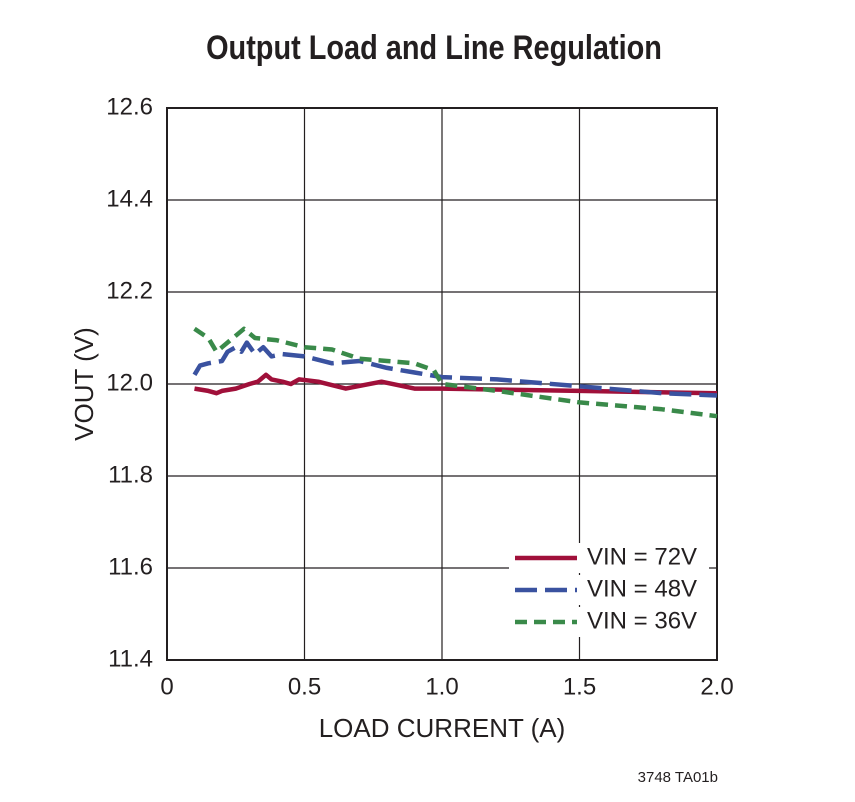  What do you see at coordinates (441, 686) in the screenshot?
I see `x-tick-label: 1.0` at bounding box center [441, 686].